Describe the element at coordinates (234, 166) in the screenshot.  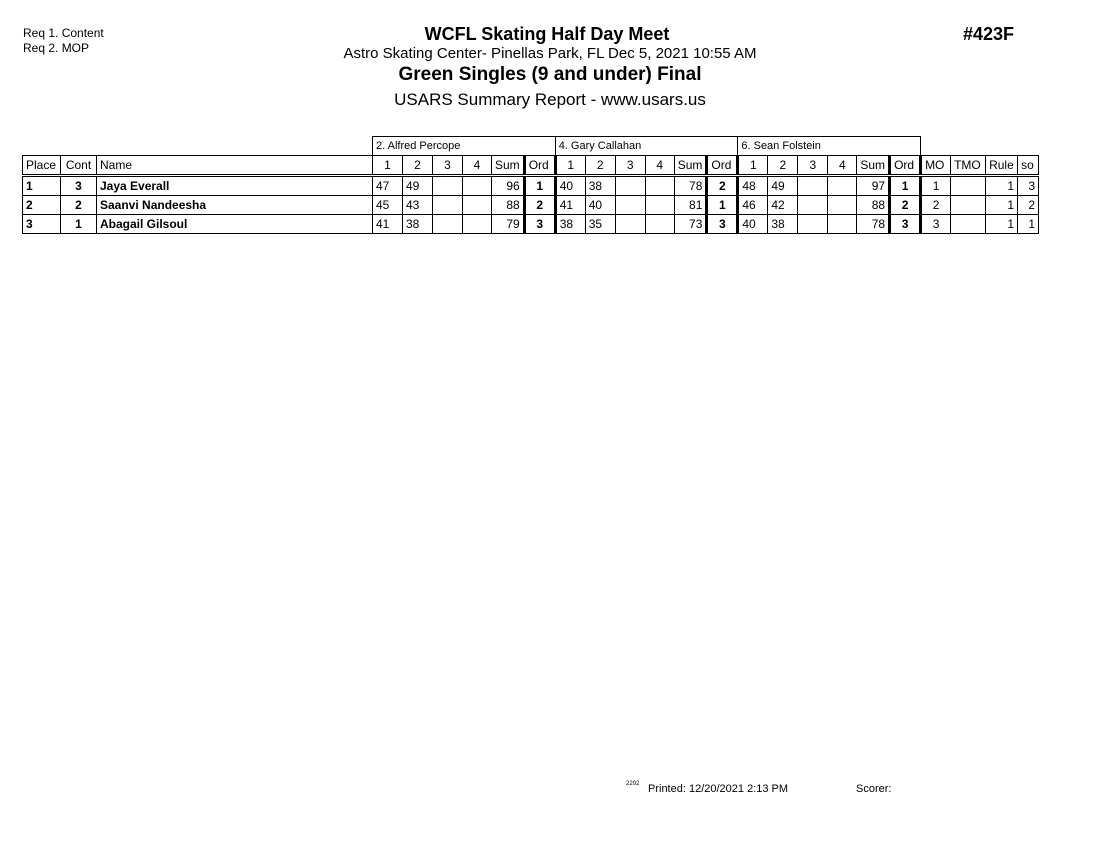
I see `col-name: Name` at that location.